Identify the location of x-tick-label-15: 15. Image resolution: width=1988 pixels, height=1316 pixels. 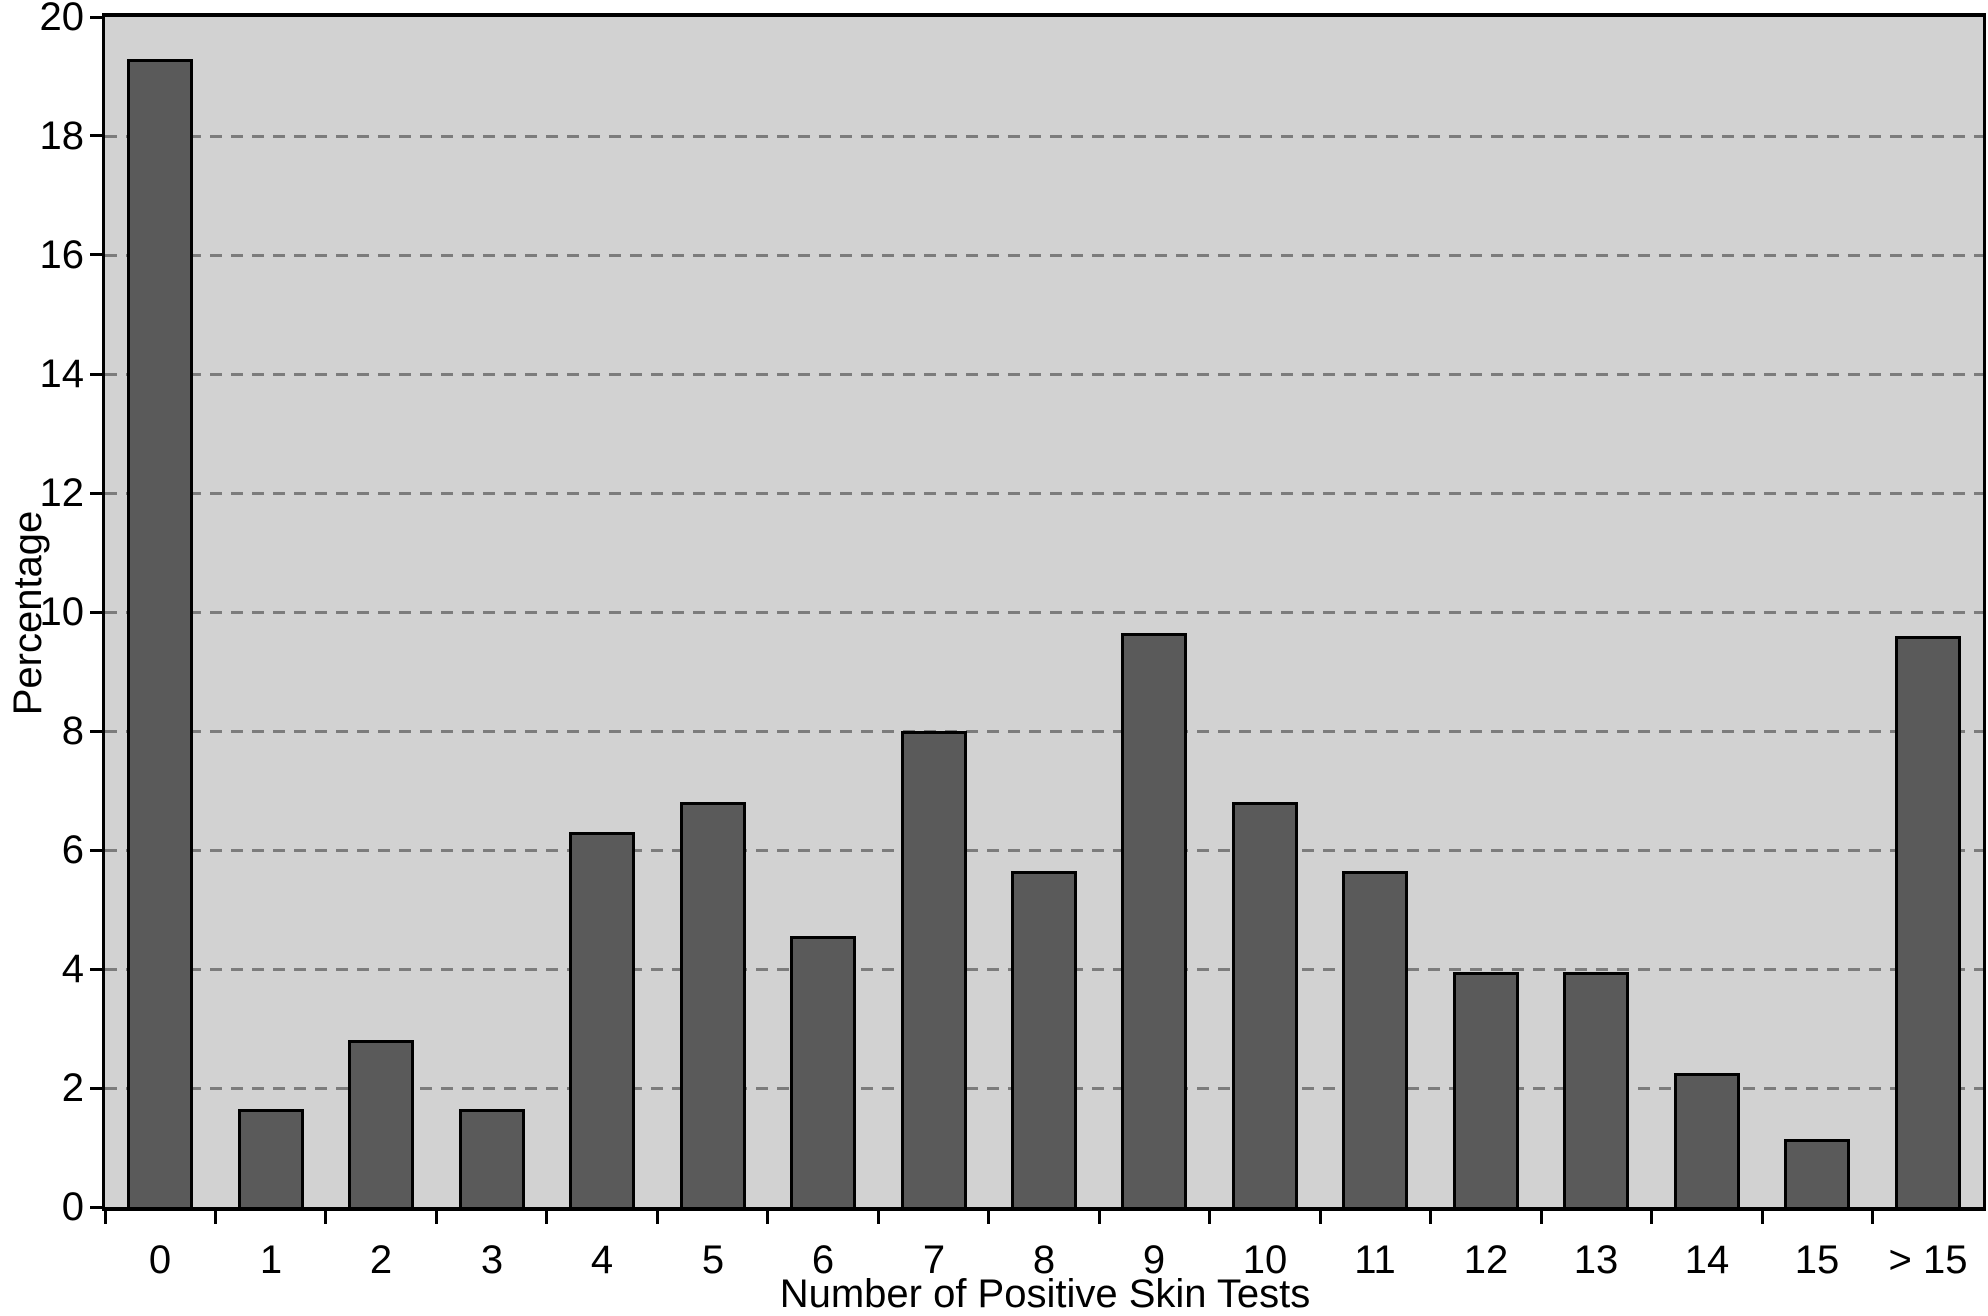
(1817, 1260).